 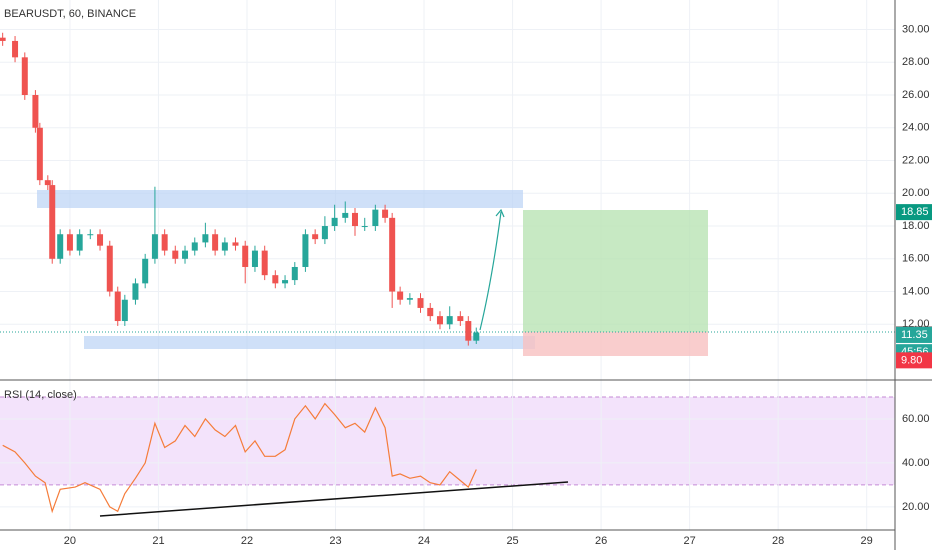 I want to click on x-tick-label: 20, so click(x=70, y=541).